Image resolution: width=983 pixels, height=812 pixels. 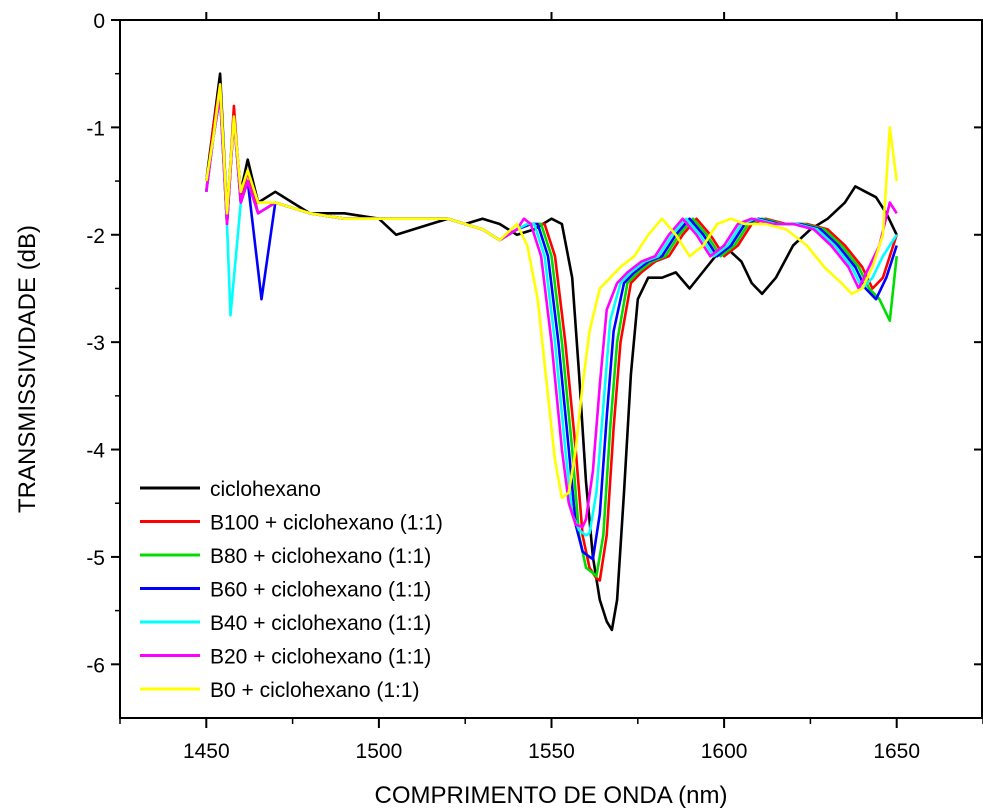 What do you see at coordinates (320, 590) in the screenshot?
I see `legend-label-3: B60 + ciclohexano (1:1)` at bounding box center [320, 590].